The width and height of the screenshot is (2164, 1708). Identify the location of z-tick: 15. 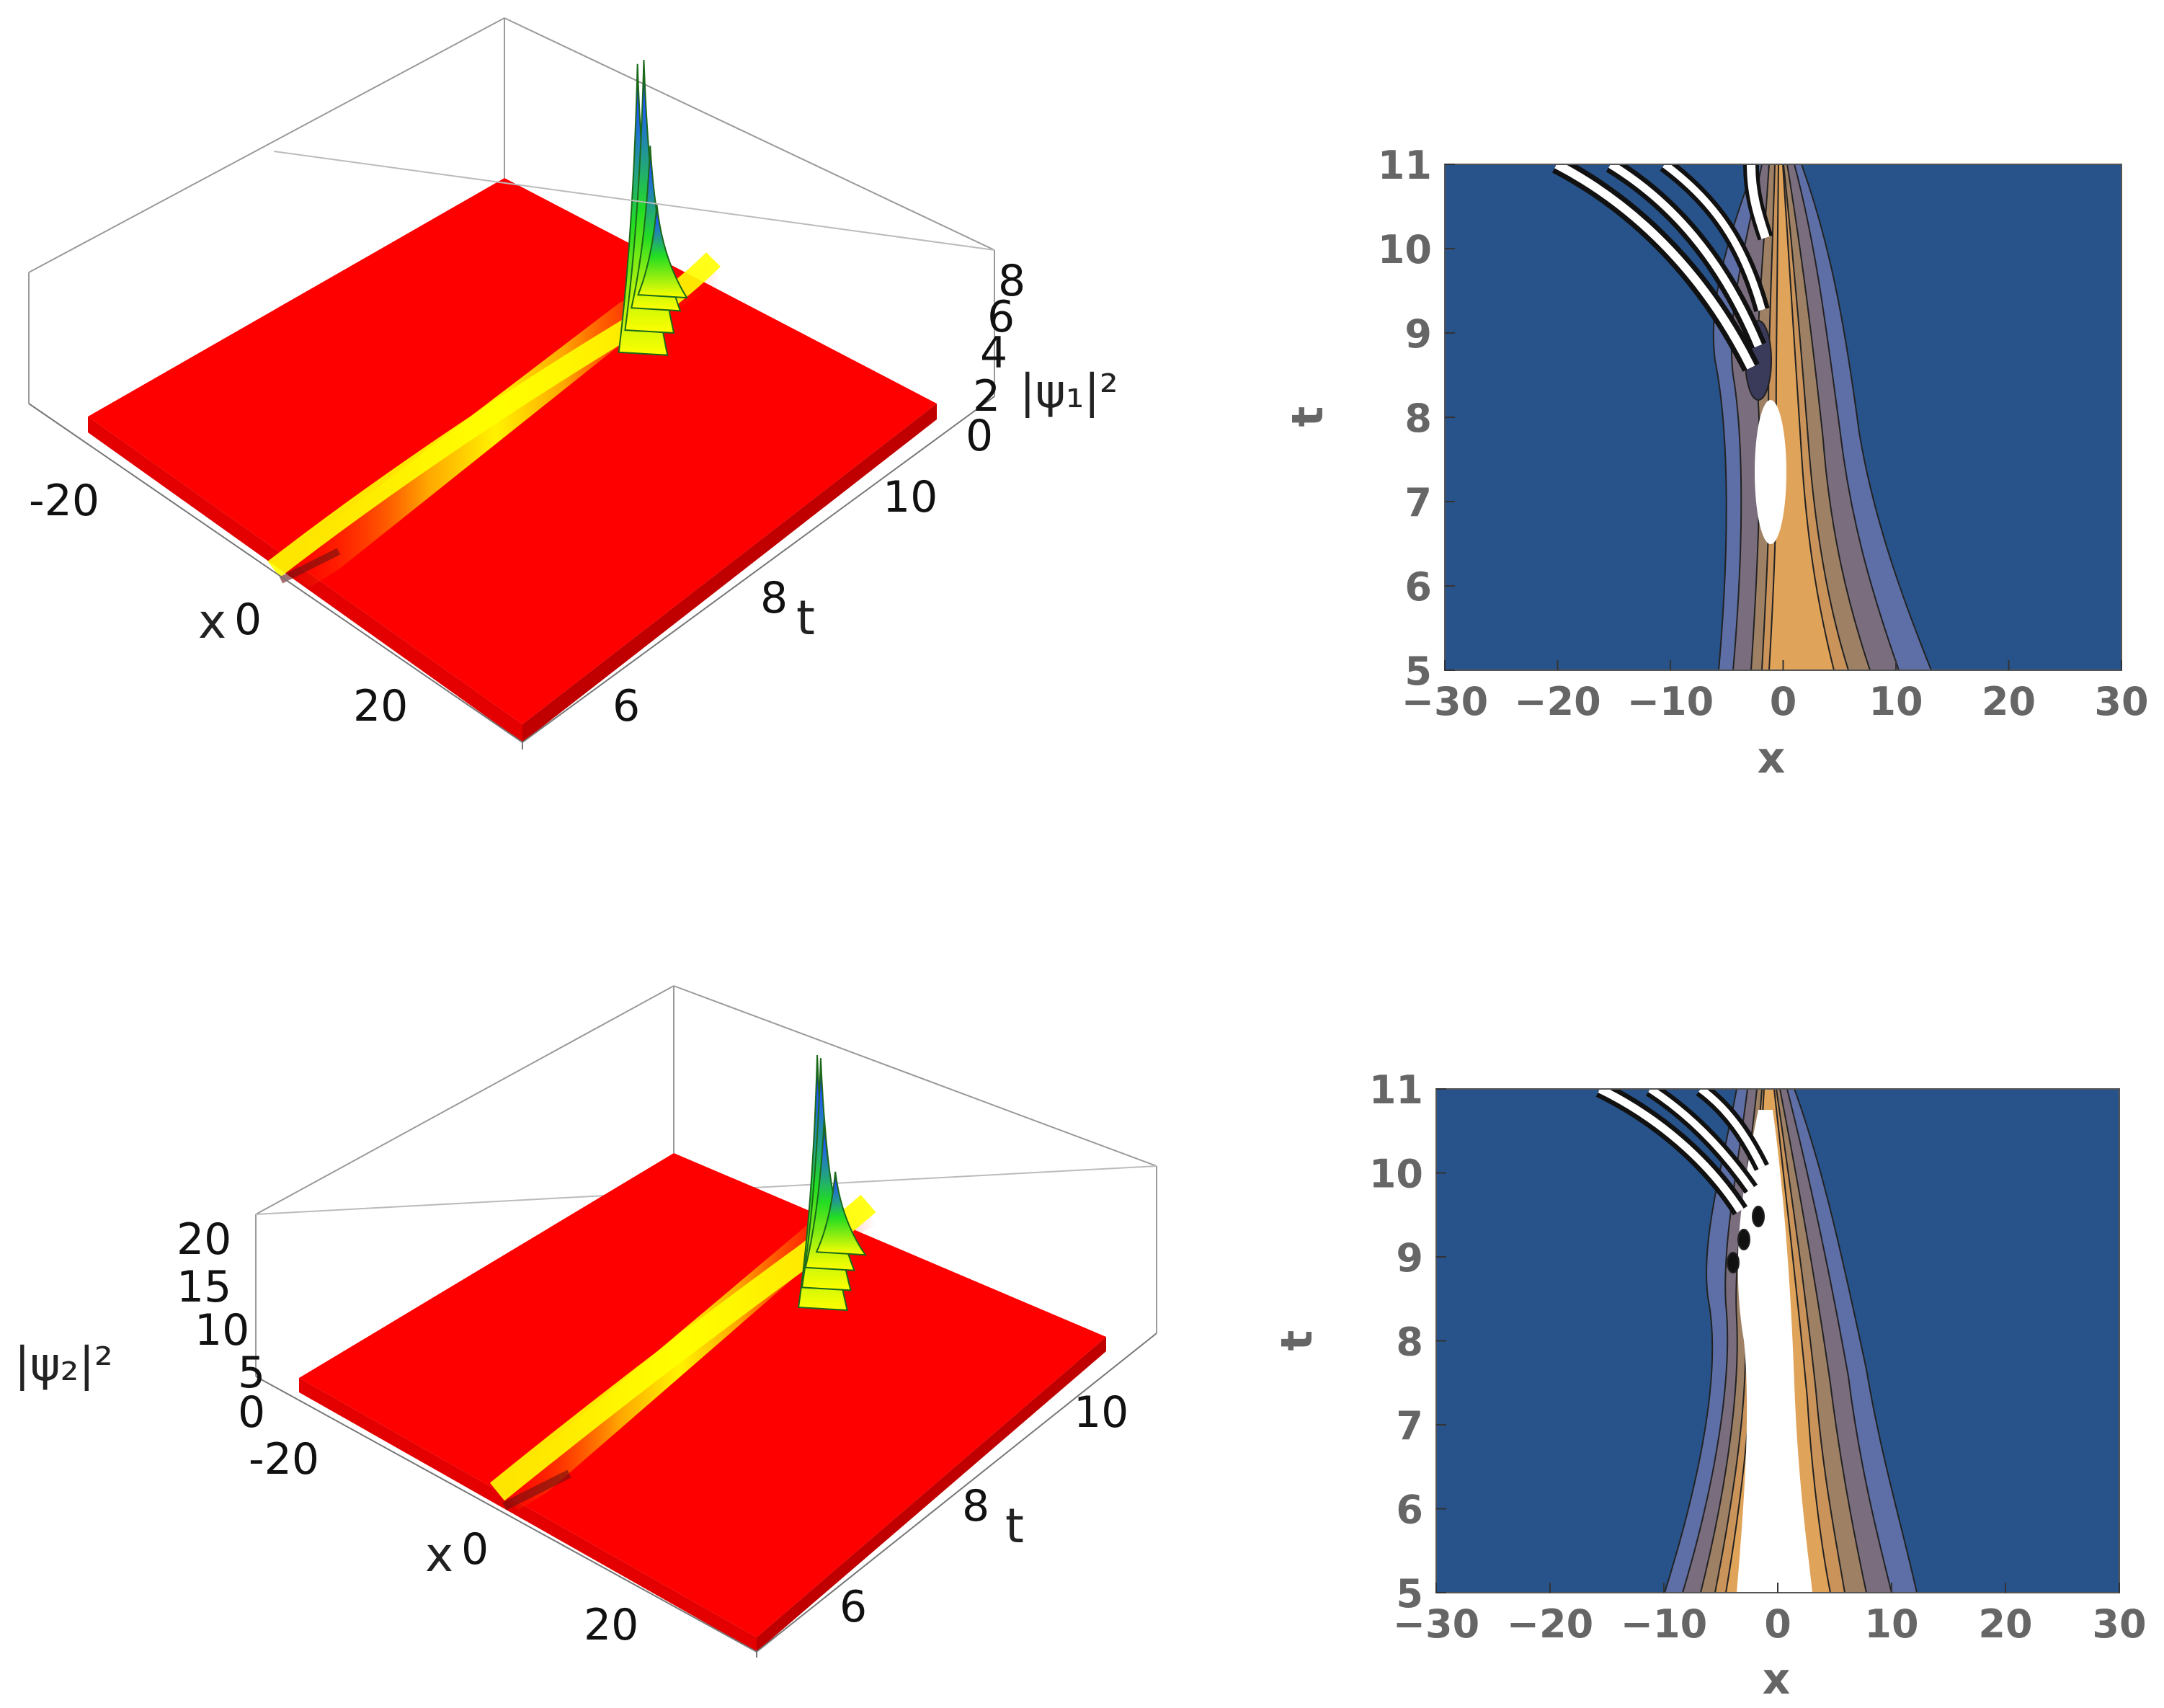
(204, 1287).